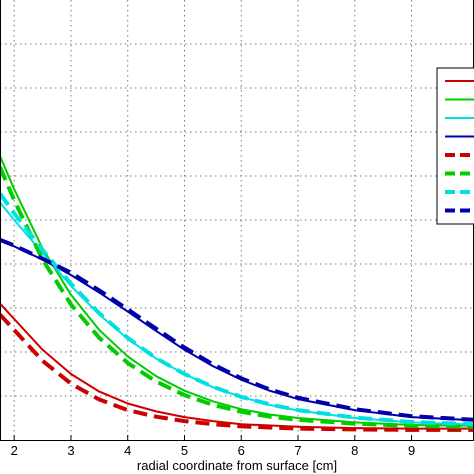 The height and width of the screenshot is (474, 474). Describe the element at coordinates (411, 450) in the screenshot. I see `x-tick-label: 9` at that location.